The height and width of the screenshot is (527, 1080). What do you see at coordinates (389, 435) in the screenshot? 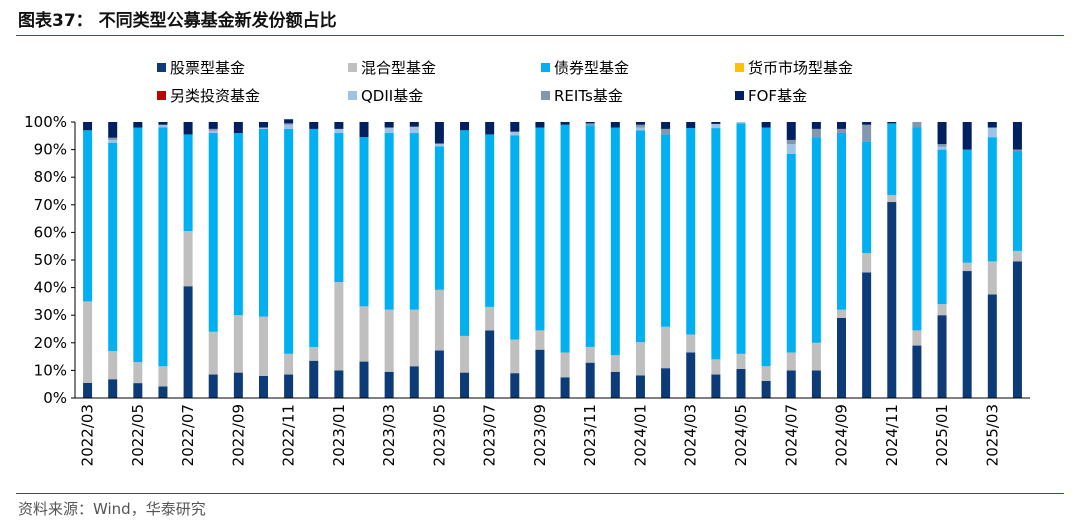
I see `x-tick-label: 2023/03` at bounding box center [389, 435].